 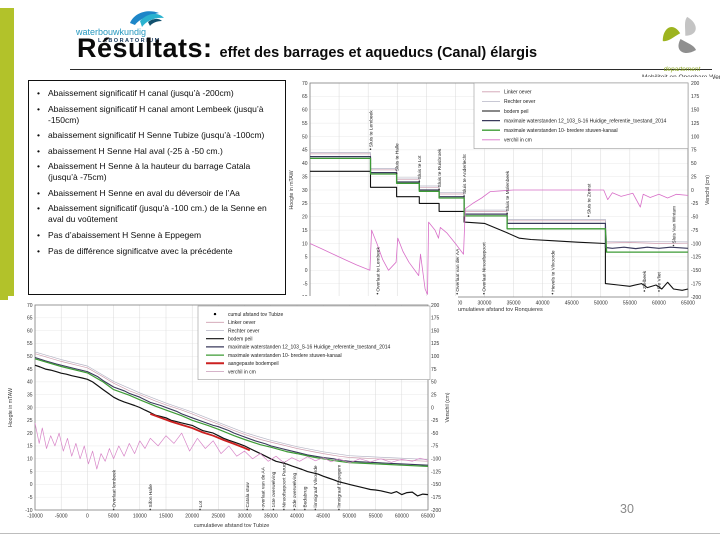 What do you see at coordinates (30, 331) in the screenshot?
I see `svg-text: 60` at bounding box center [30, 331].